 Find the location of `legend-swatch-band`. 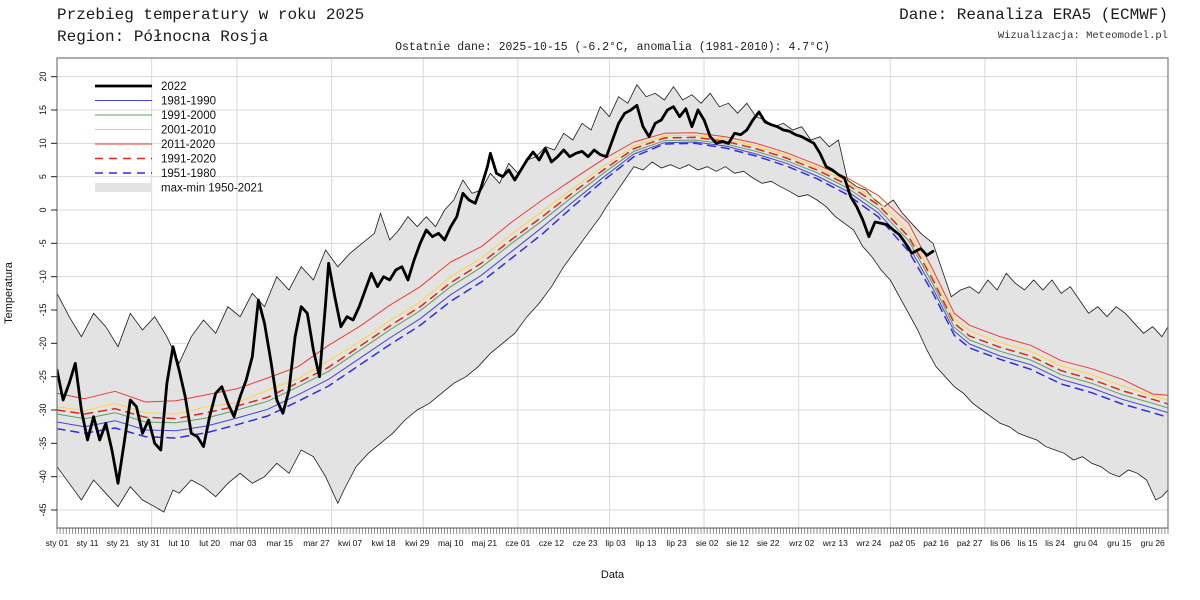

legend-swatch-band is located at coordinates (123, 187).